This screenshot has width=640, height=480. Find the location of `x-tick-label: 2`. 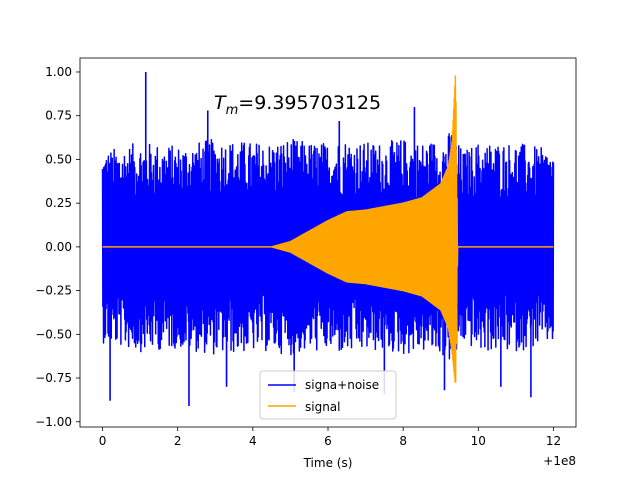

x-tick-label: 2 is located at coordinates (178, 441).